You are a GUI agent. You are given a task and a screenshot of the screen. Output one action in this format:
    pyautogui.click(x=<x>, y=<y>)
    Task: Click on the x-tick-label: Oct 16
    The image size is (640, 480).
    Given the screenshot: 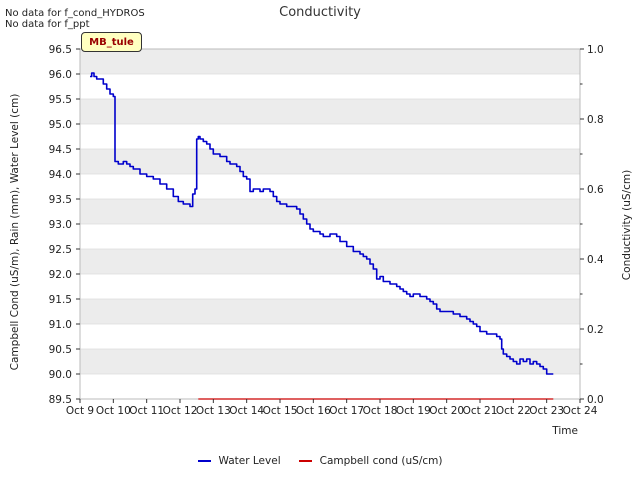 What is the action you would take?
    pyautogui.click(x=313, y=411)
    